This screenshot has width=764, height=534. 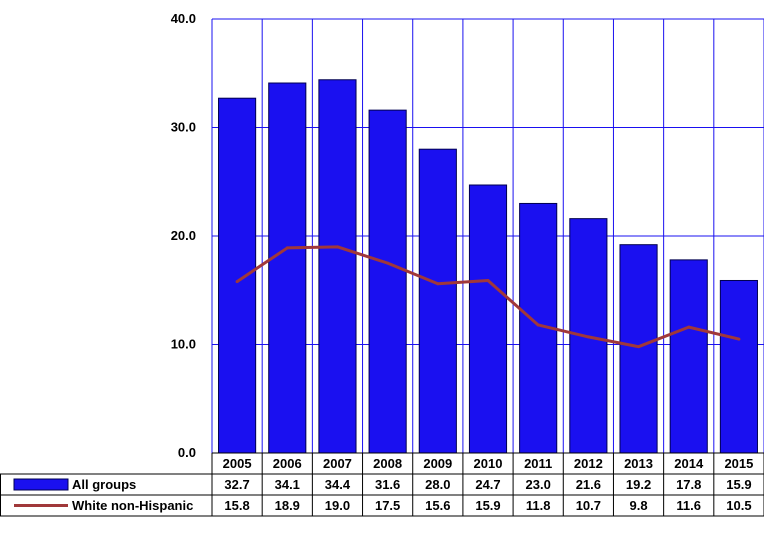 I want to click on x-tick-label: 2014, so click(x=689, y=463).